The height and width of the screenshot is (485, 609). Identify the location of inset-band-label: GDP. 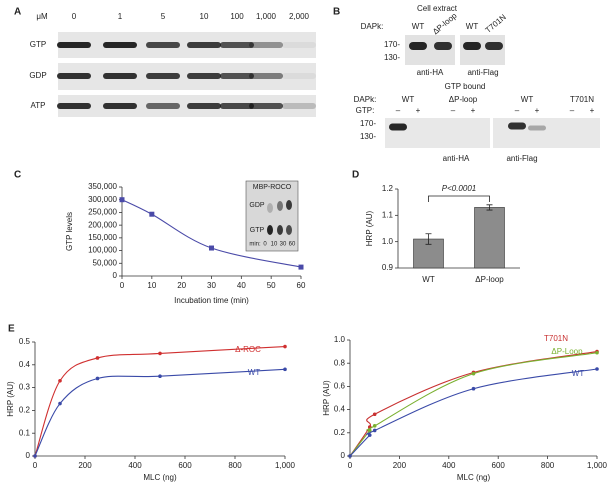
(257, 205).